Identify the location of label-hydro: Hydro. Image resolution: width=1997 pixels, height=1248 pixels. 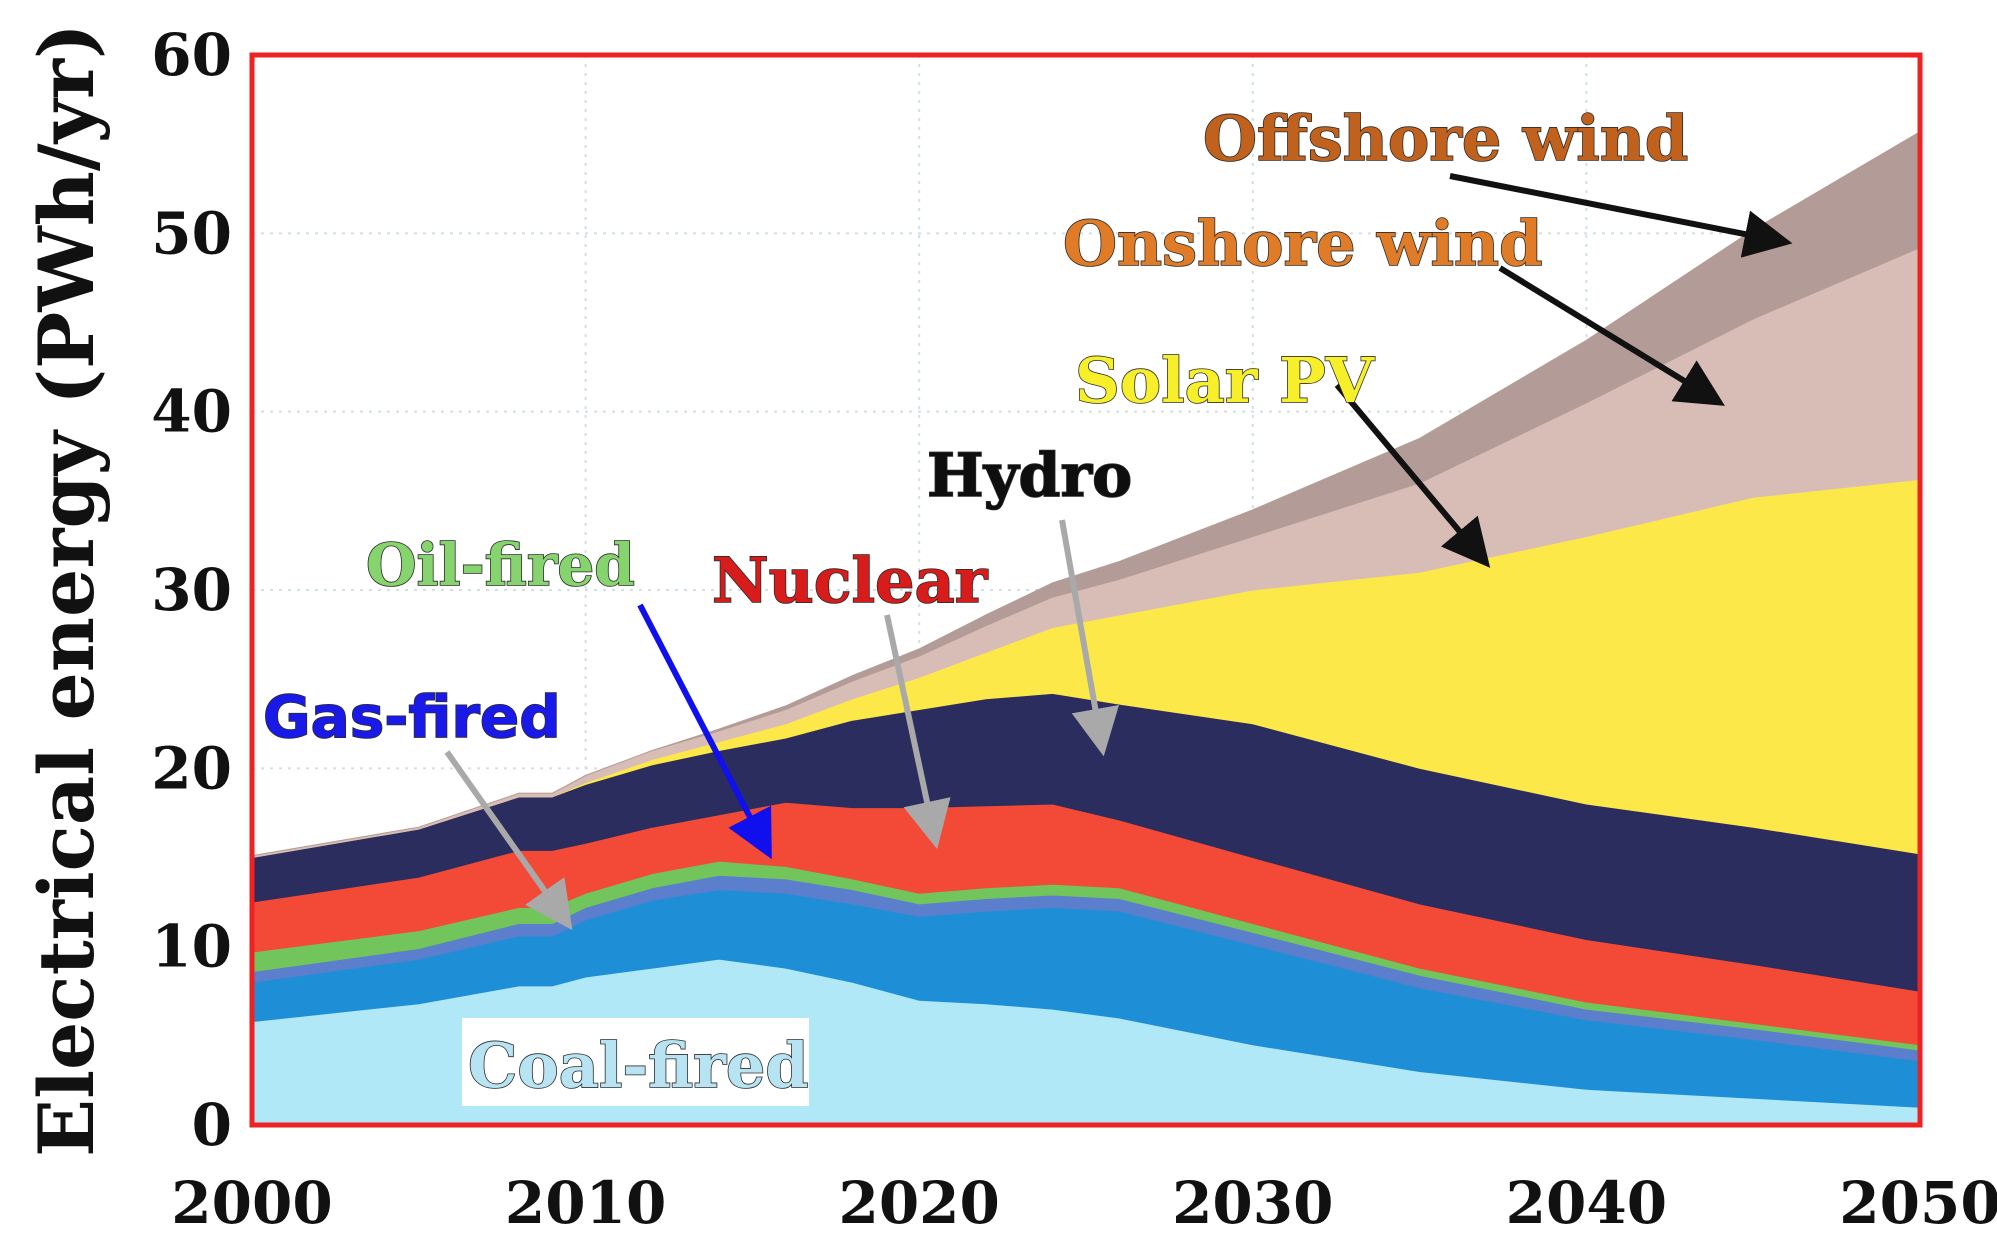
(1029, 476).